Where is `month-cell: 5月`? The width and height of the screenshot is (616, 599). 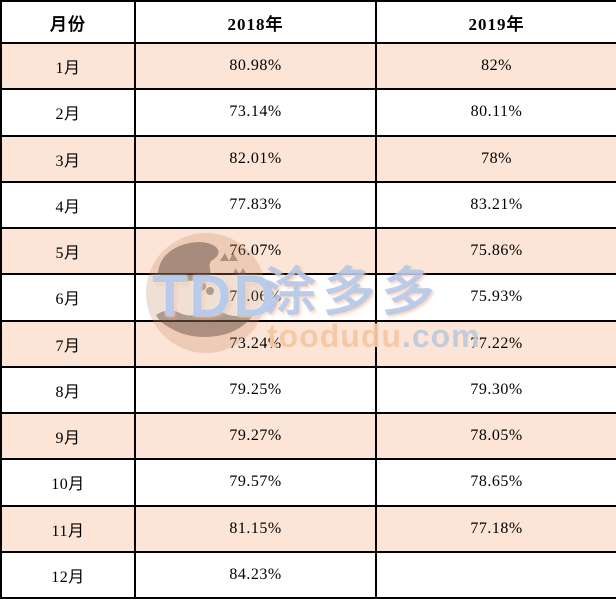
month-cell: 5月 is located at coordinates (68, 251).